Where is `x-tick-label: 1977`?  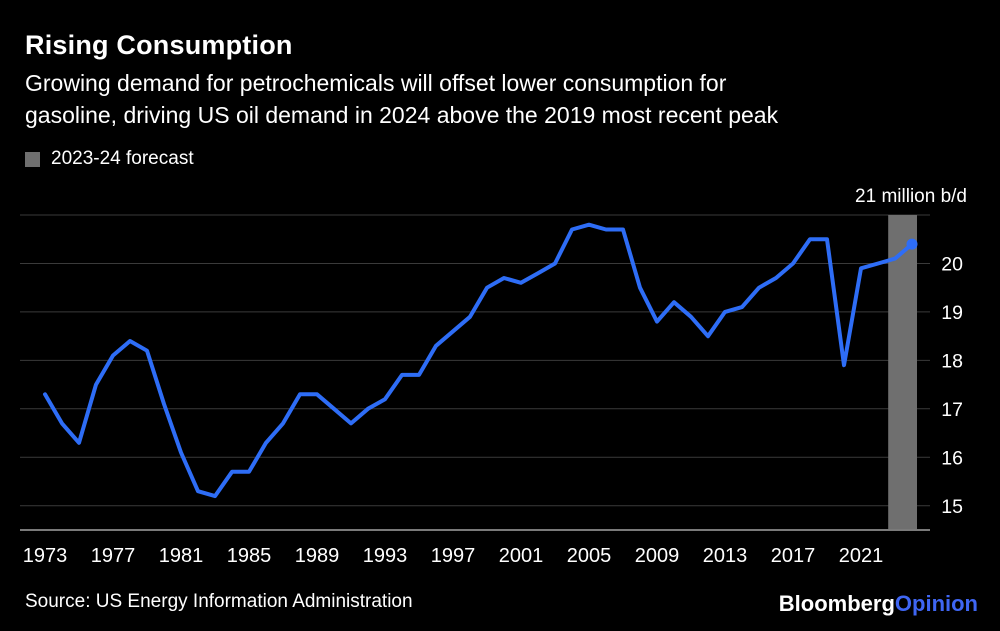 x-tick-label: 1977 is located at coordinates (113, 556).